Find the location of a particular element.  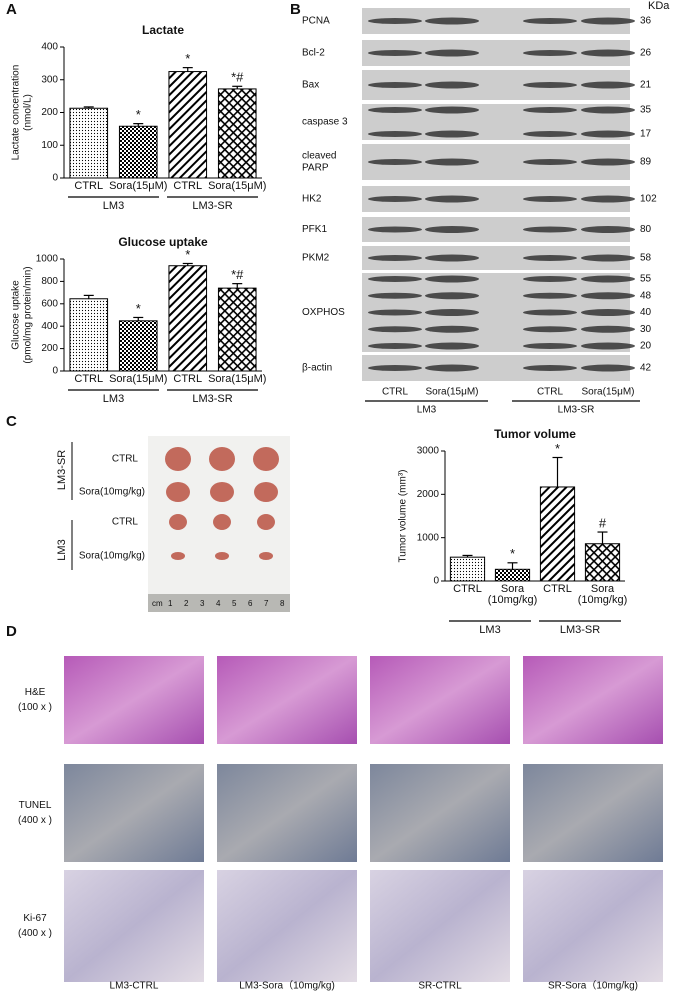

kda-label: 48 is located at coordinates (646, 295).